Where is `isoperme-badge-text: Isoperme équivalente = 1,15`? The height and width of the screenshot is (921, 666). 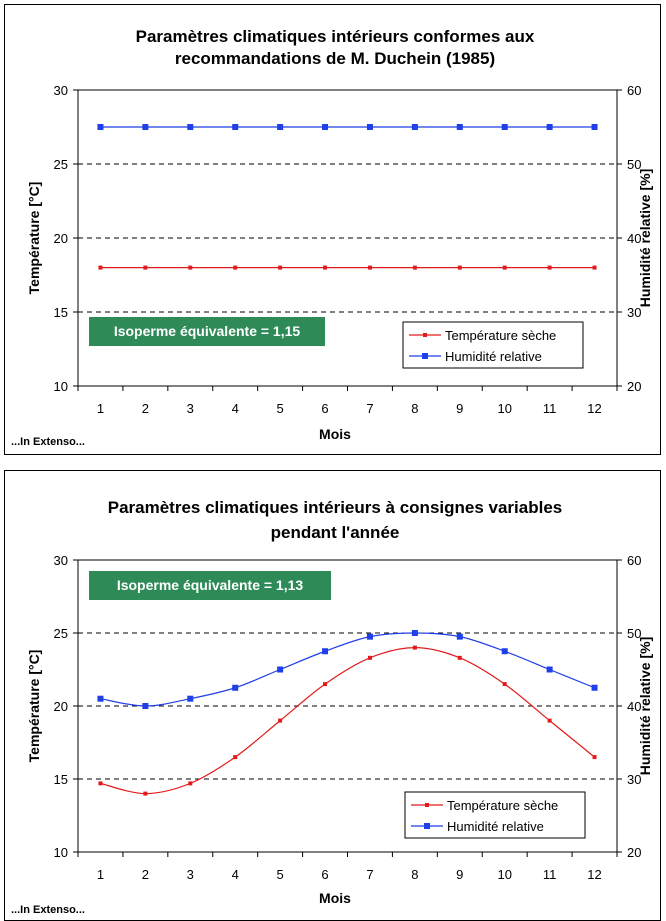
isoperme-badge-text: Isoperme équivalente = 1,15 is located at coordinates (207, 331).